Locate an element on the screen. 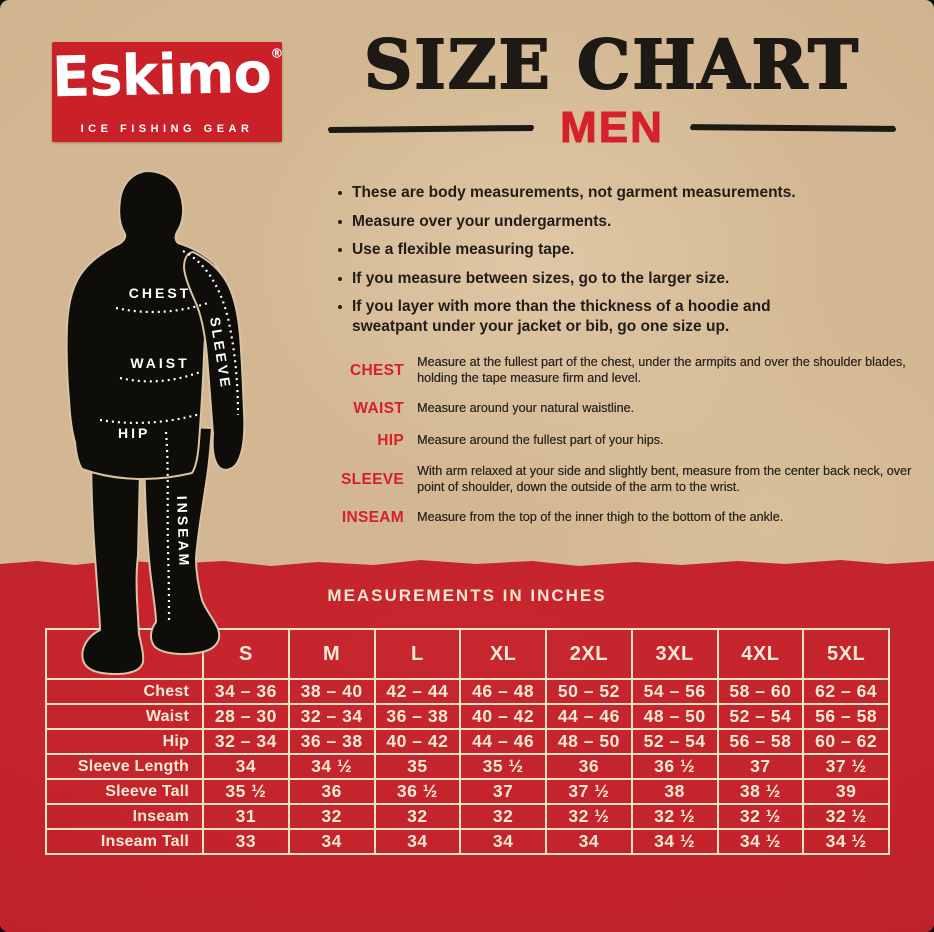  size-value-cell: 34 – 36 is located at coordinates (246, 691).